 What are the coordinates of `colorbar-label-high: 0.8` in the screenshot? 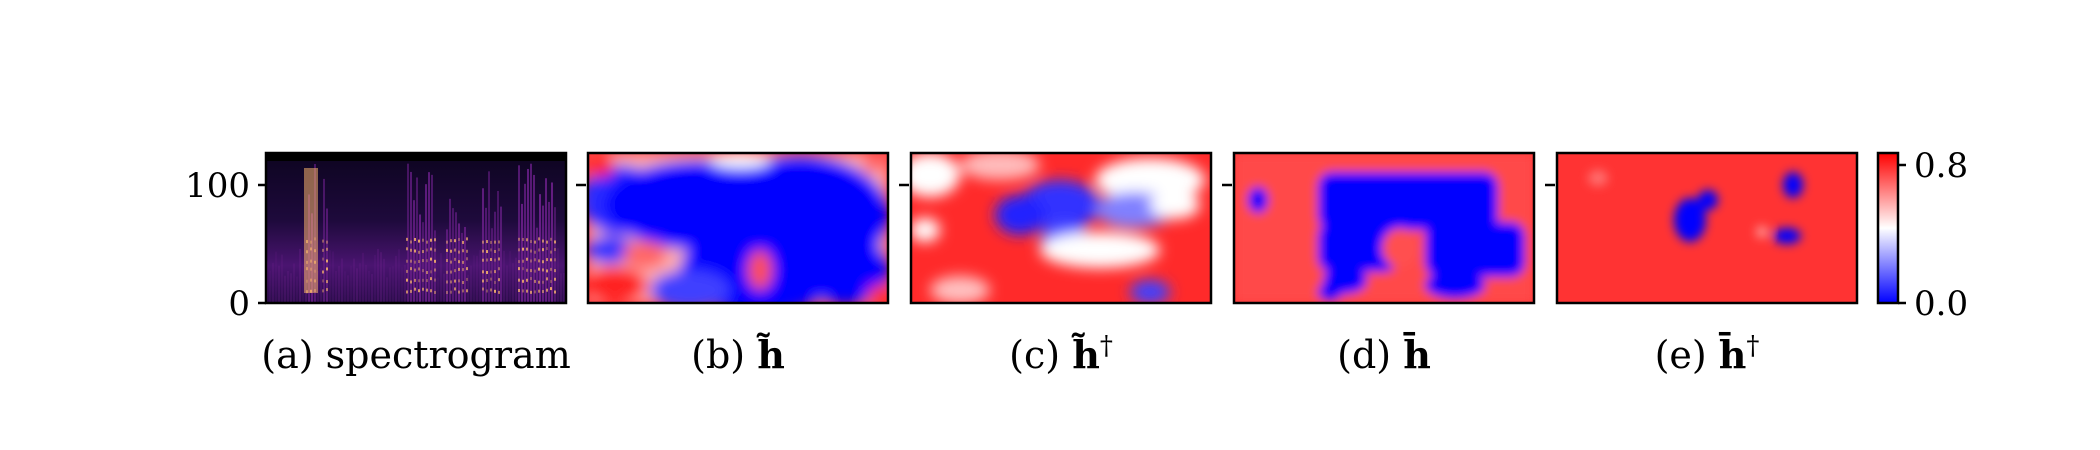 It's located at (1941, 166).